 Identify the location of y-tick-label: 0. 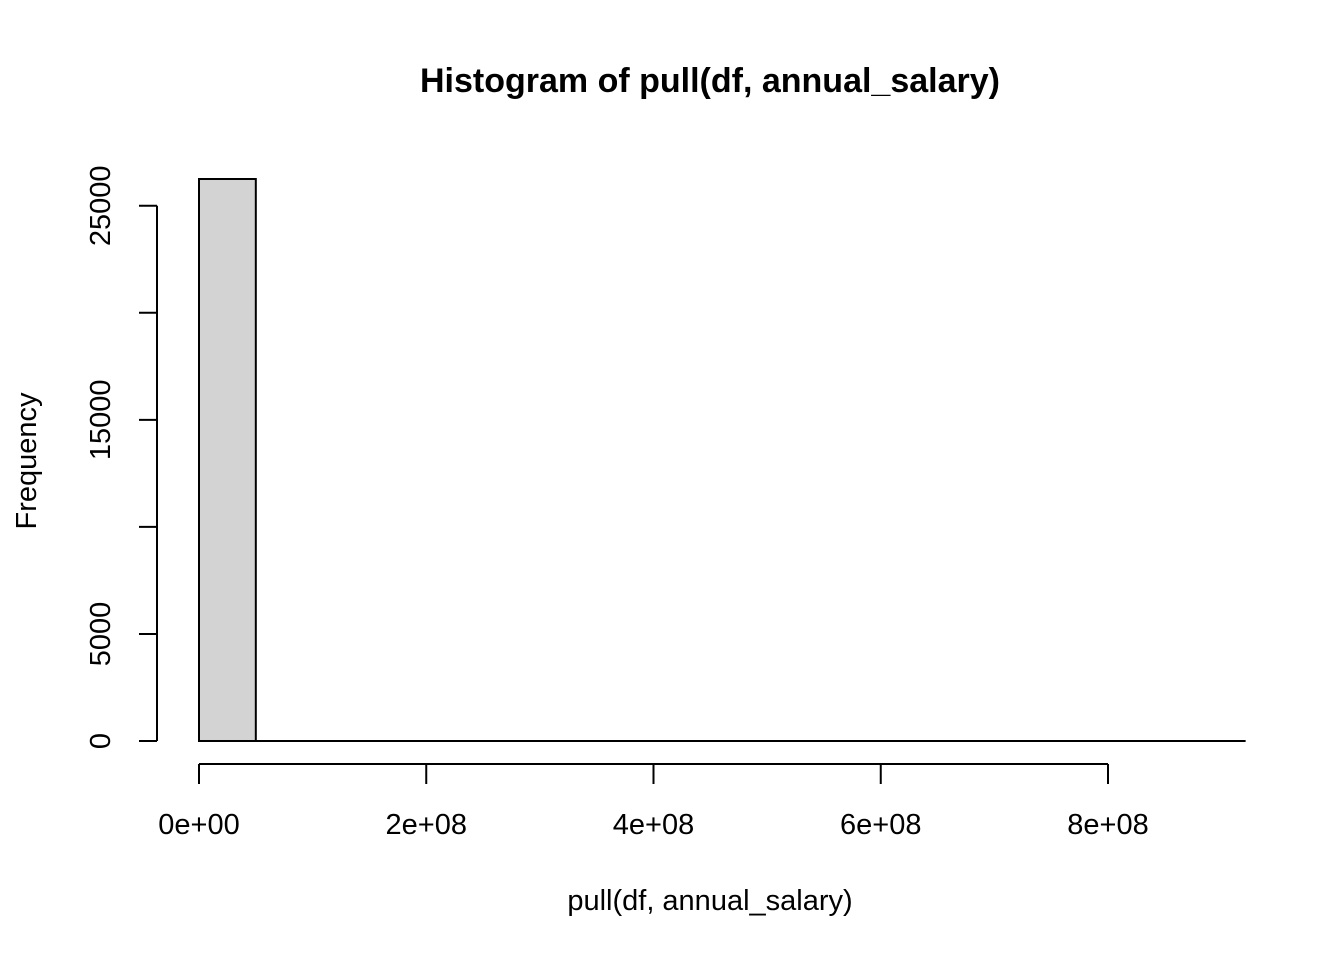
(101, 741).